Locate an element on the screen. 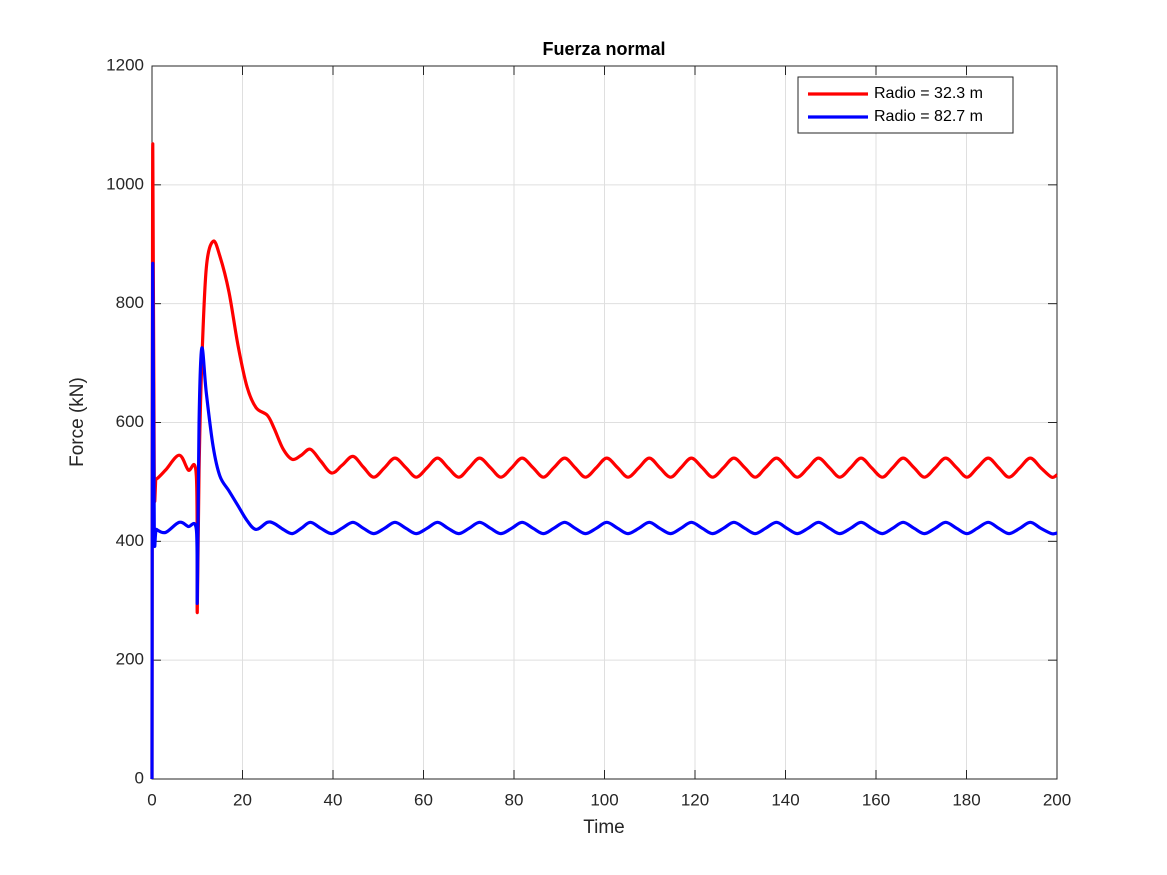 This screenshot has height=875, width=1167. legend-box is located at coordinates (905, 105).